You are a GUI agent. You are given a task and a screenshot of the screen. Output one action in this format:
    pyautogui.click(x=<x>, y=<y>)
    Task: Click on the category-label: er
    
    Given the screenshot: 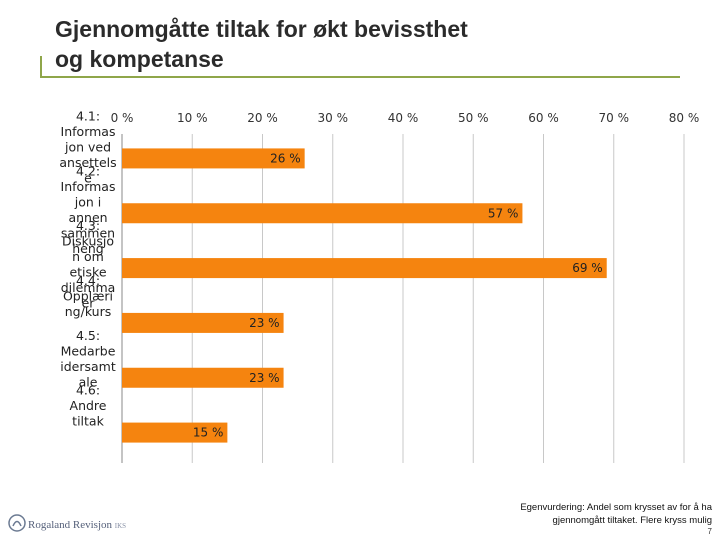 What is the action you would take?
    pyautogui.click(x=89, y=303)
    